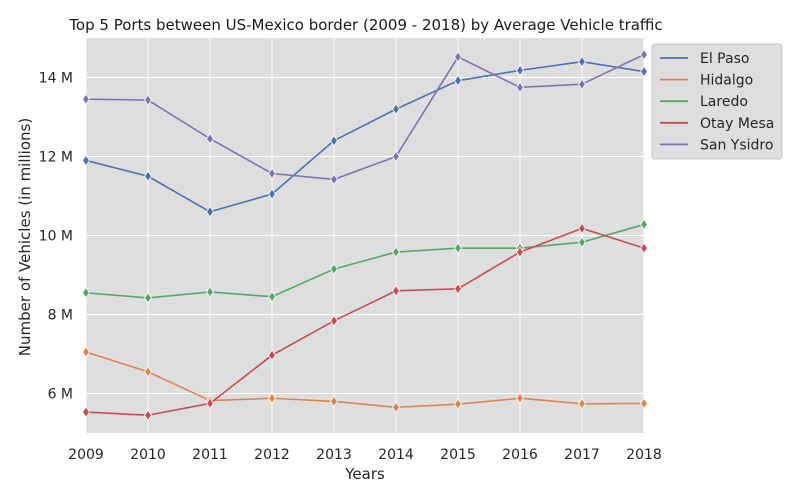  Describe the element at coordinates (644, 455) in the screenshot. I see `x-tick-label: 2018` at that location.